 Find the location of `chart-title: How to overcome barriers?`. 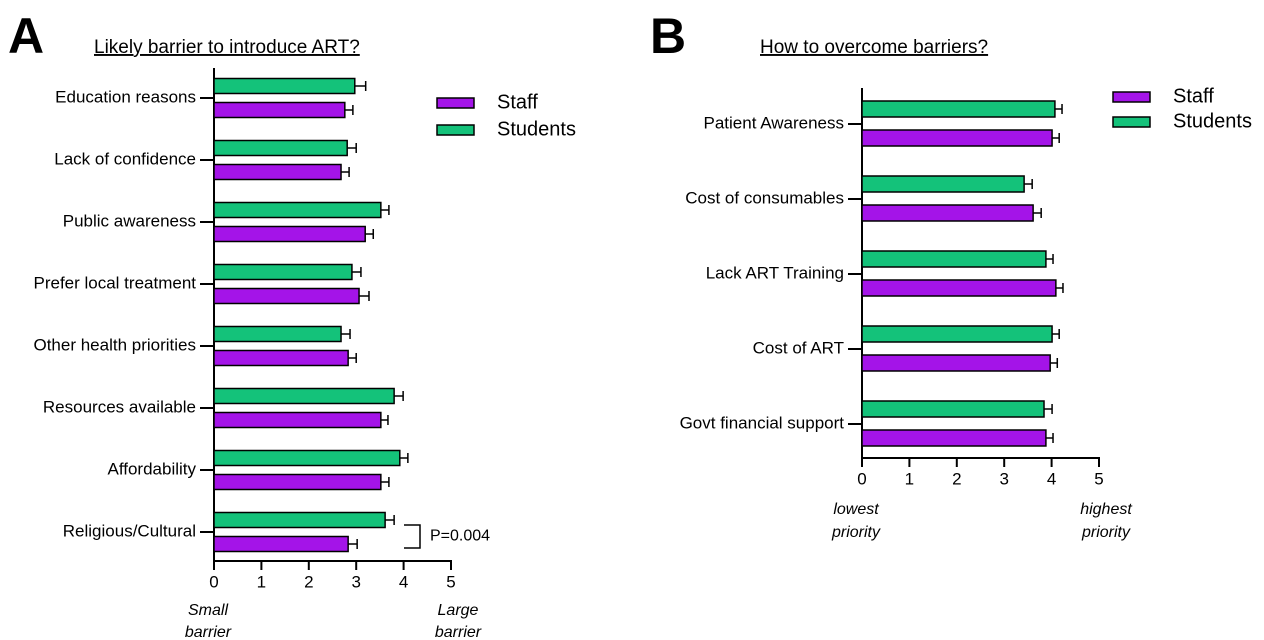

chart-title: How to overcome barriers? is located at coordinates (874, 47).